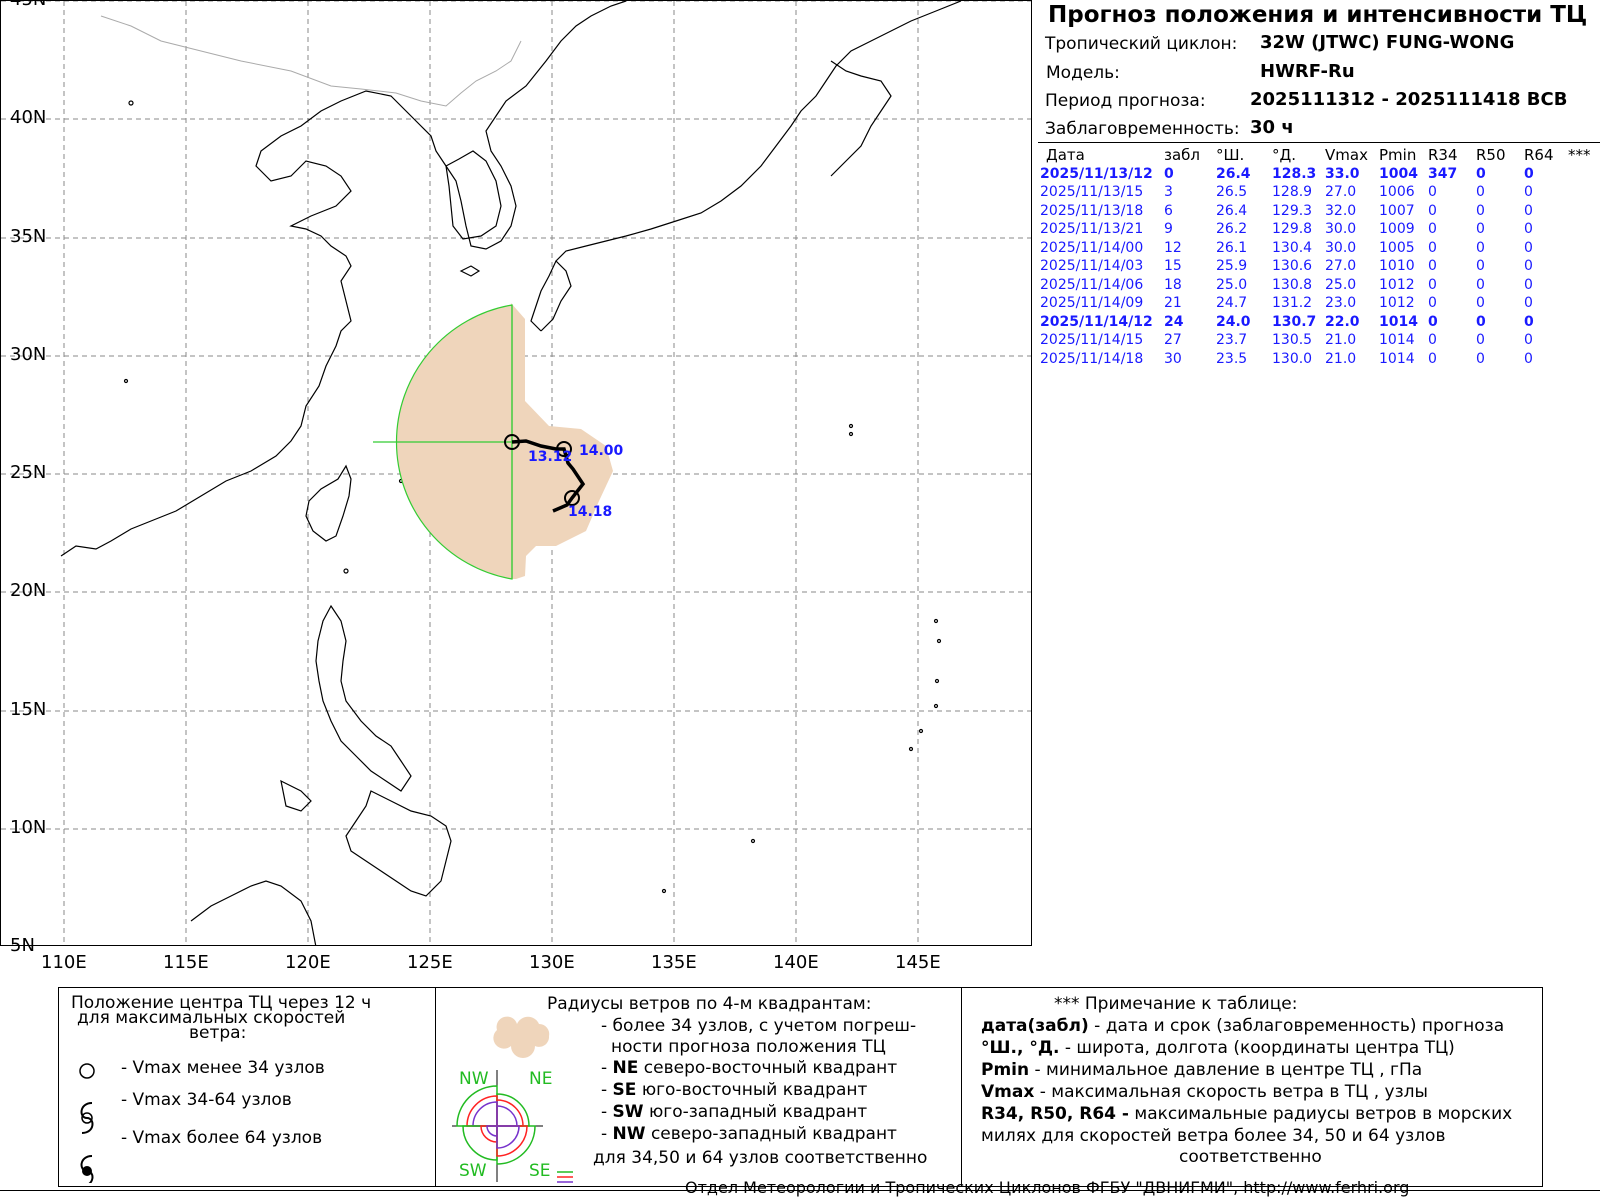  I want to click on quadrant-text: северо-западный квадрант, so click(773, 1134).